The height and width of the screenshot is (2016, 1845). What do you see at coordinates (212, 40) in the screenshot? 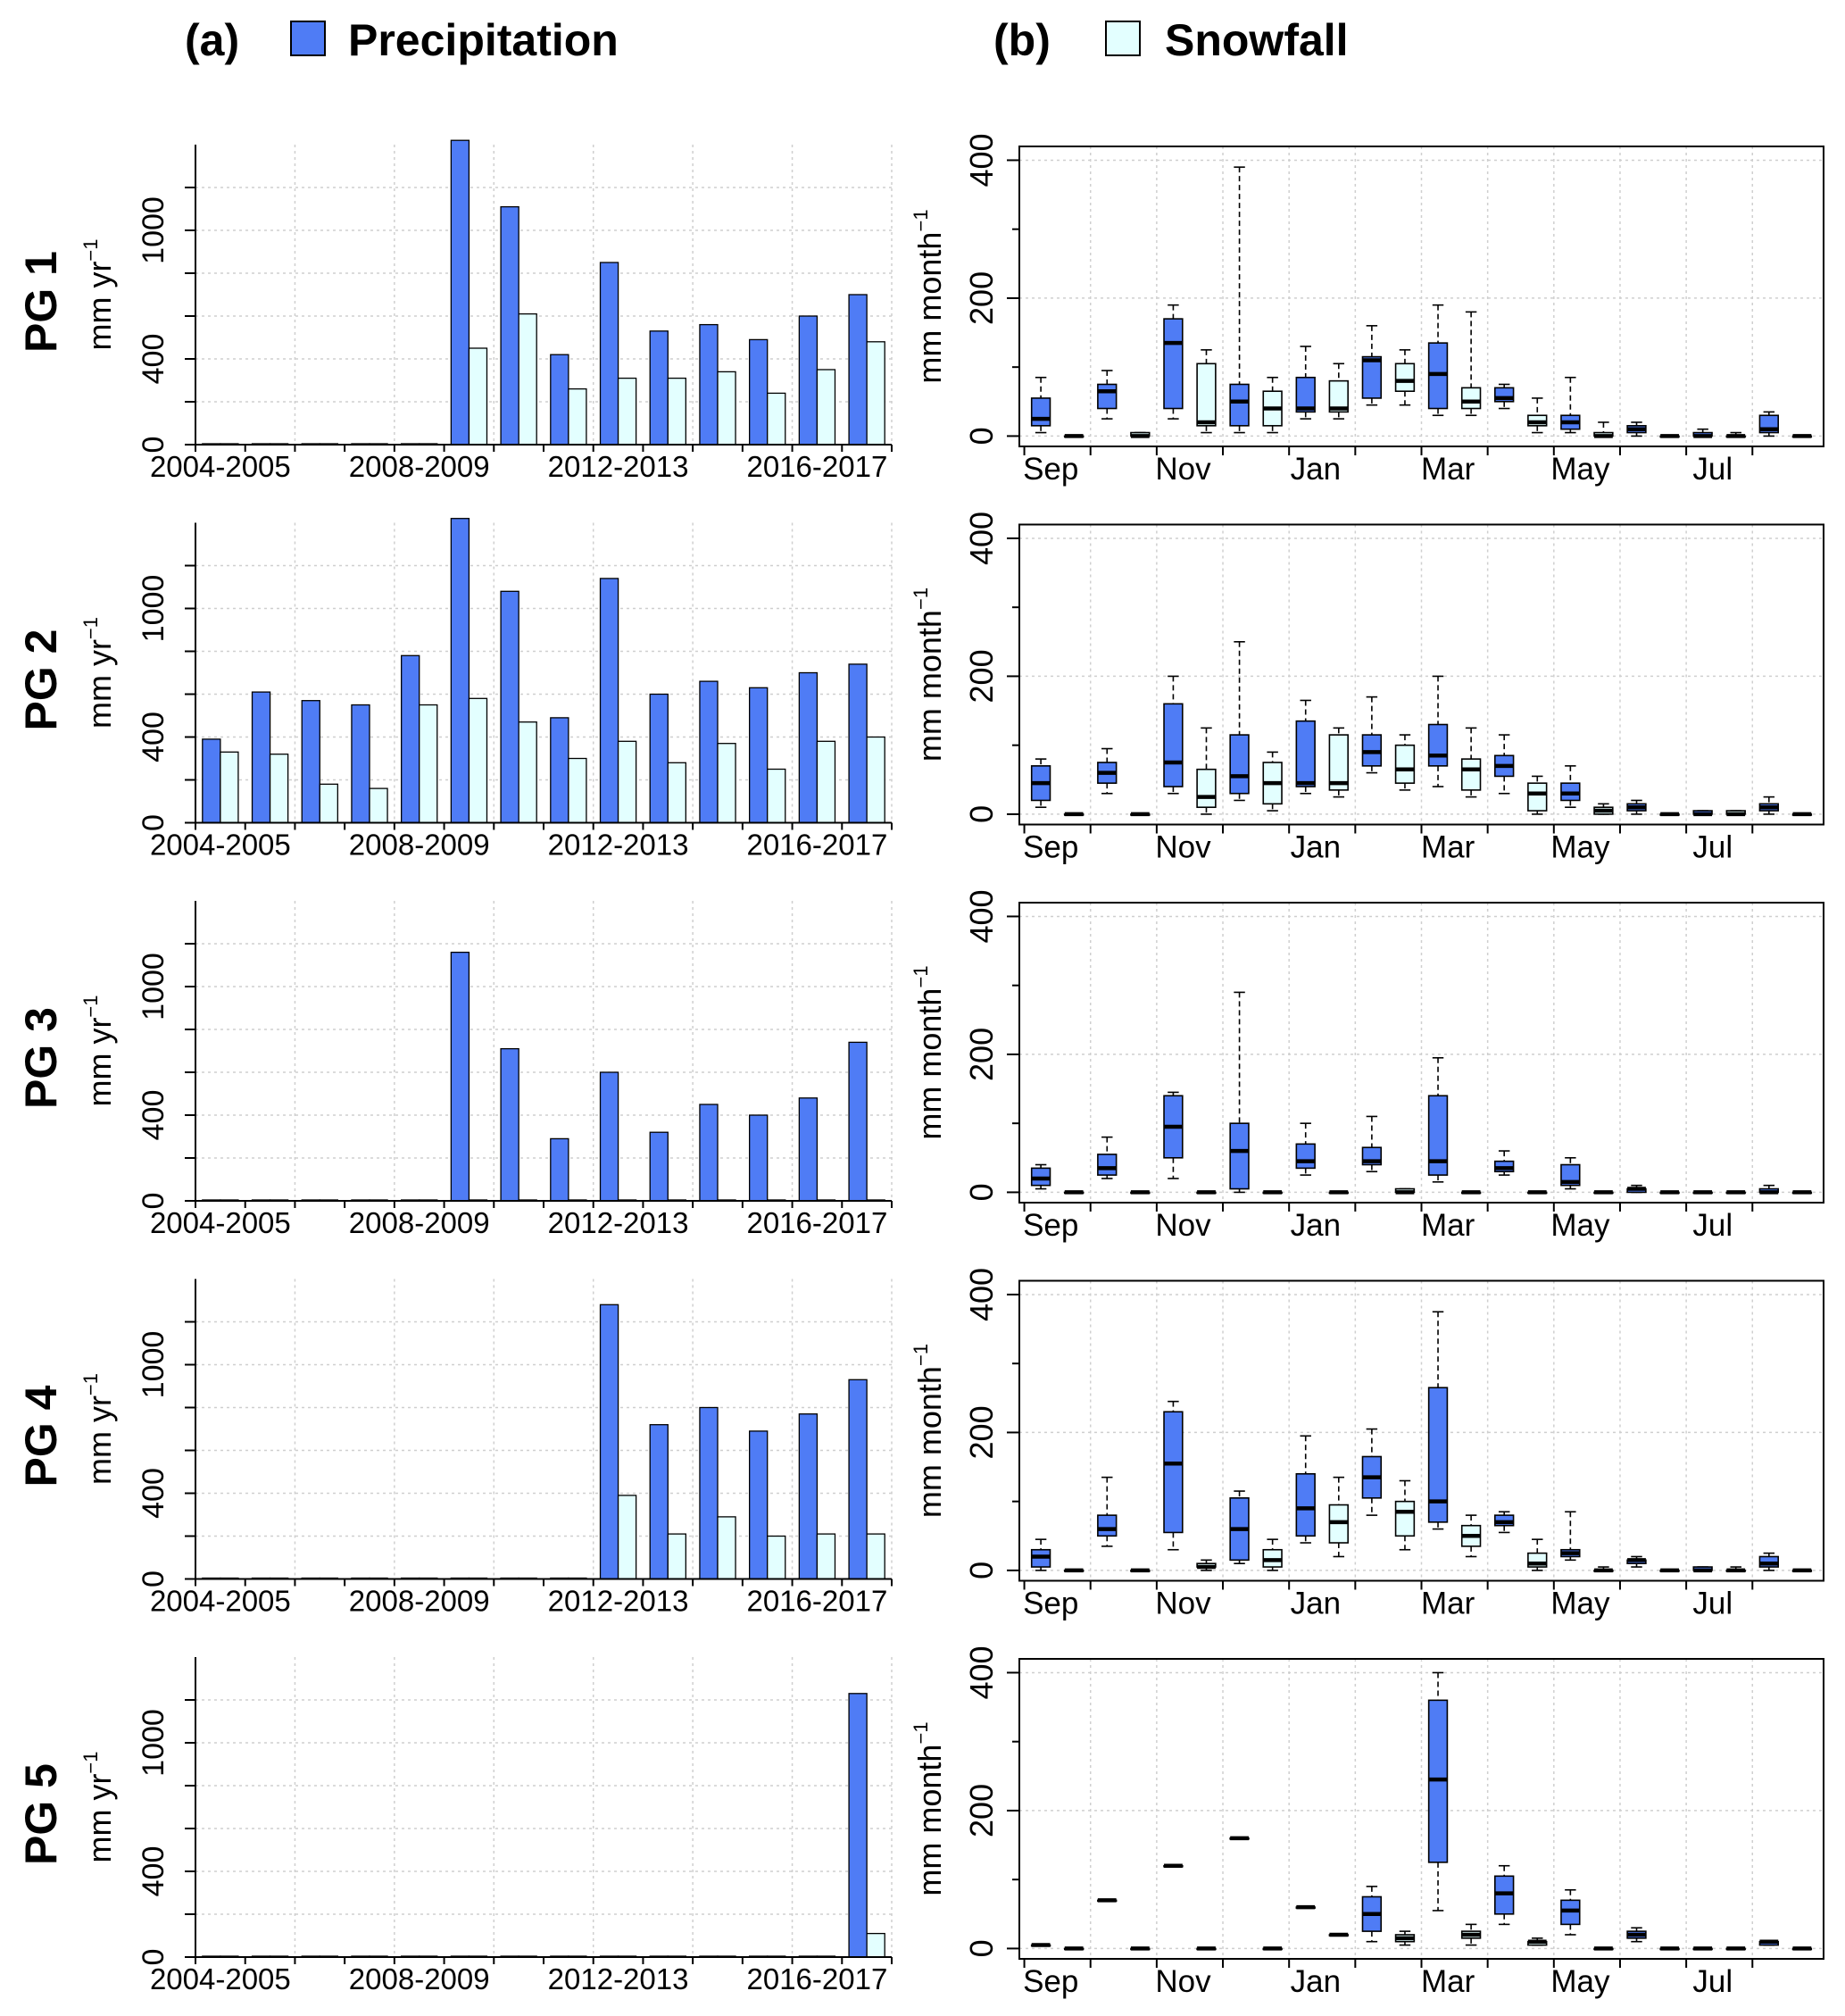
I see `panel-a-label: (a)` at bounding box center [212, 40].